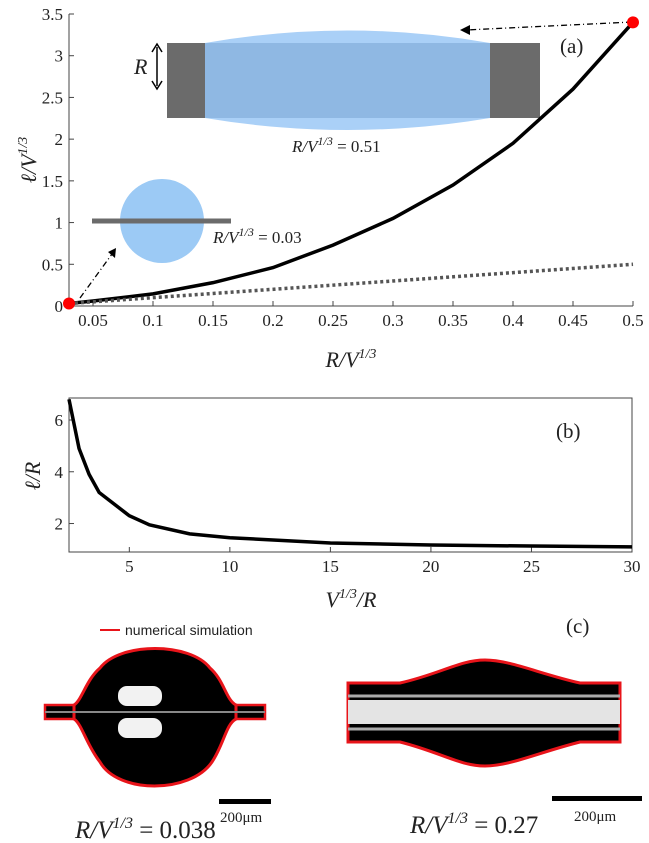 This screenshot has height=843, width=649. What do you see at coordinates (343, 359) in the screenshot?
I see `label-base: R/V` at bounding box center [343, 359].